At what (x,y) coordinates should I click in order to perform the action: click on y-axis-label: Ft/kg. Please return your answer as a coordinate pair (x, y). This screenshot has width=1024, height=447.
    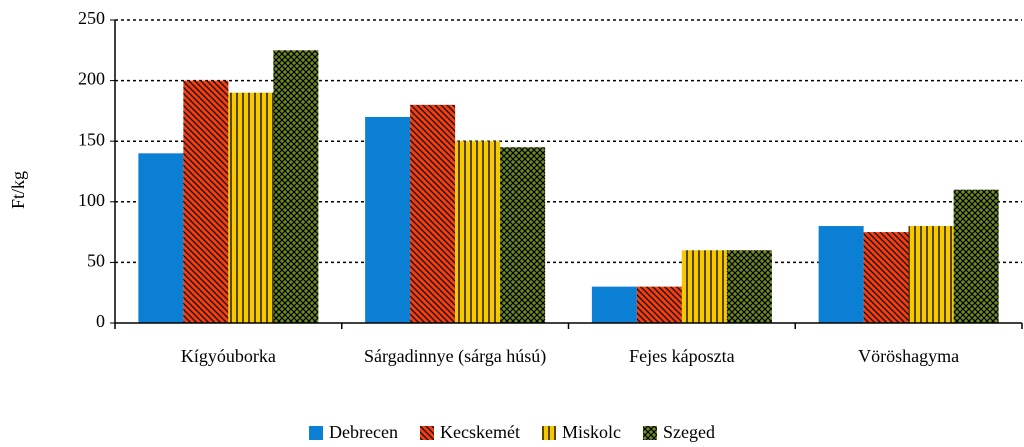
    Looking at the image, I should click on (18, 190).